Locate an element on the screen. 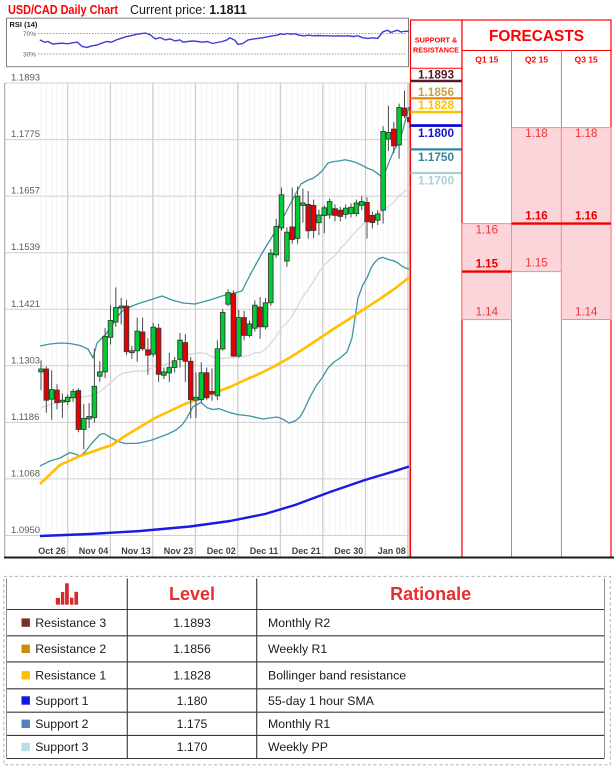 The image size is (614, 773). svg-text: SUPPORT & is located at coordinates (436, 40).